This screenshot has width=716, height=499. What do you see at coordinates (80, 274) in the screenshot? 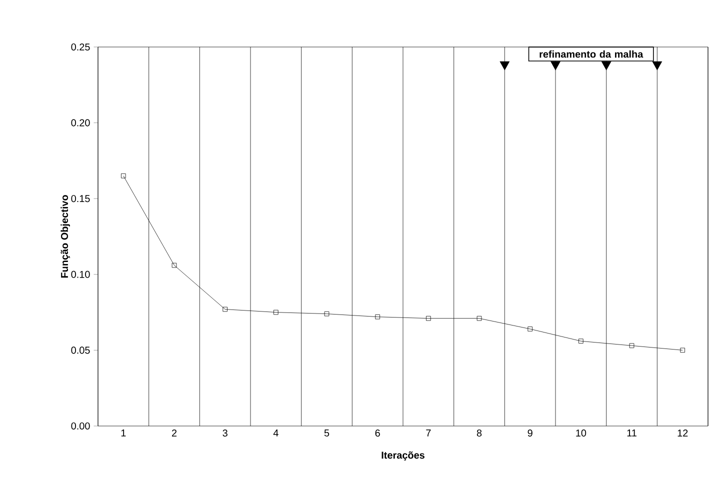
I see `y-tick-label: 0.10` at bounding box center [80, 274].